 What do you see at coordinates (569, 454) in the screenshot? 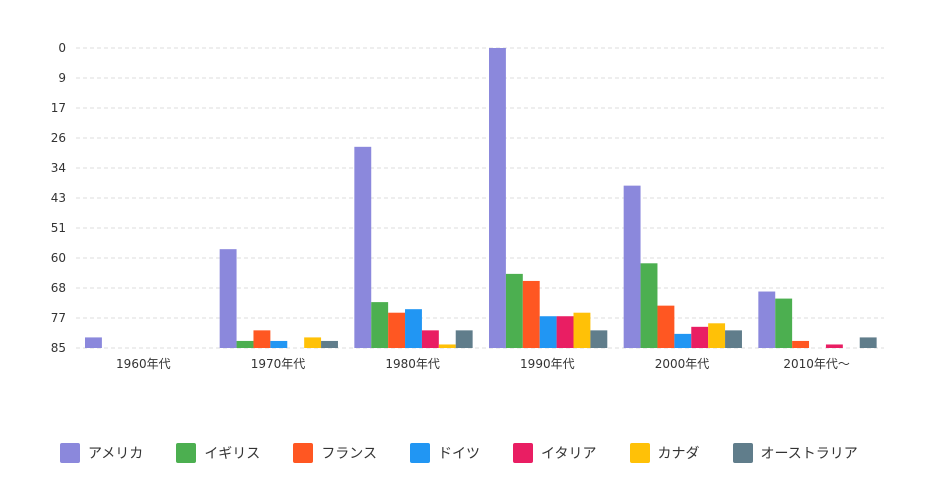
I see `legend-label: イタリア` at bounding box center [569, 454].